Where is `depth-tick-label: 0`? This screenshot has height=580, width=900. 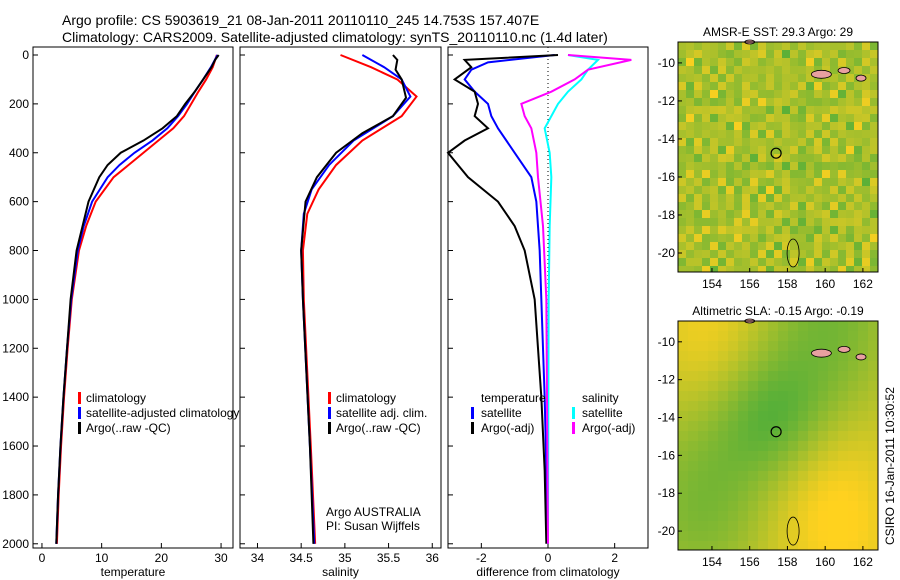
depth-tick-label: 0 is located at coordinates (25, 55).